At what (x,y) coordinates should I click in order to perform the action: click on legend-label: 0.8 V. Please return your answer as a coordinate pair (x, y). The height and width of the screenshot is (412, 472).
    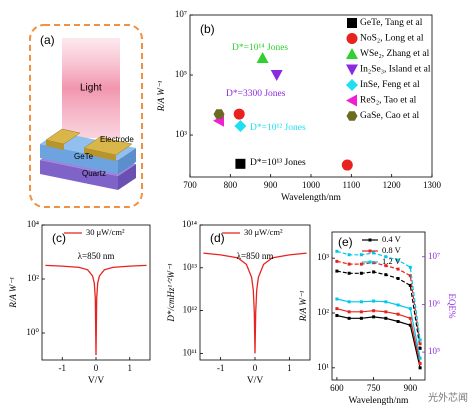
    Looking at the image, I should click on (392, 250).